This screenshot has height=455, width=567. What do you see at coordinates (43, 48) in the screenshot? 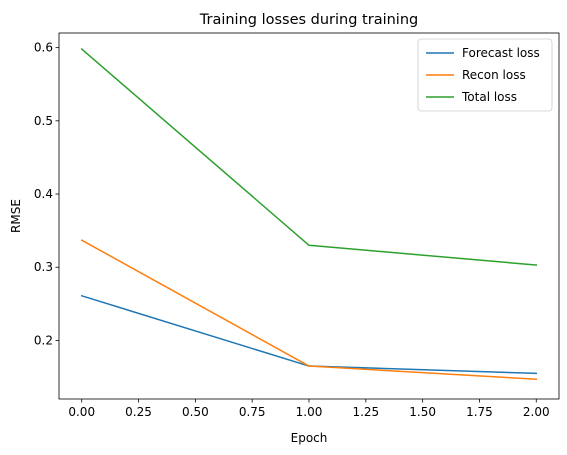
I see `y-tick-label: 0.6` at bounding box center [43, 48].